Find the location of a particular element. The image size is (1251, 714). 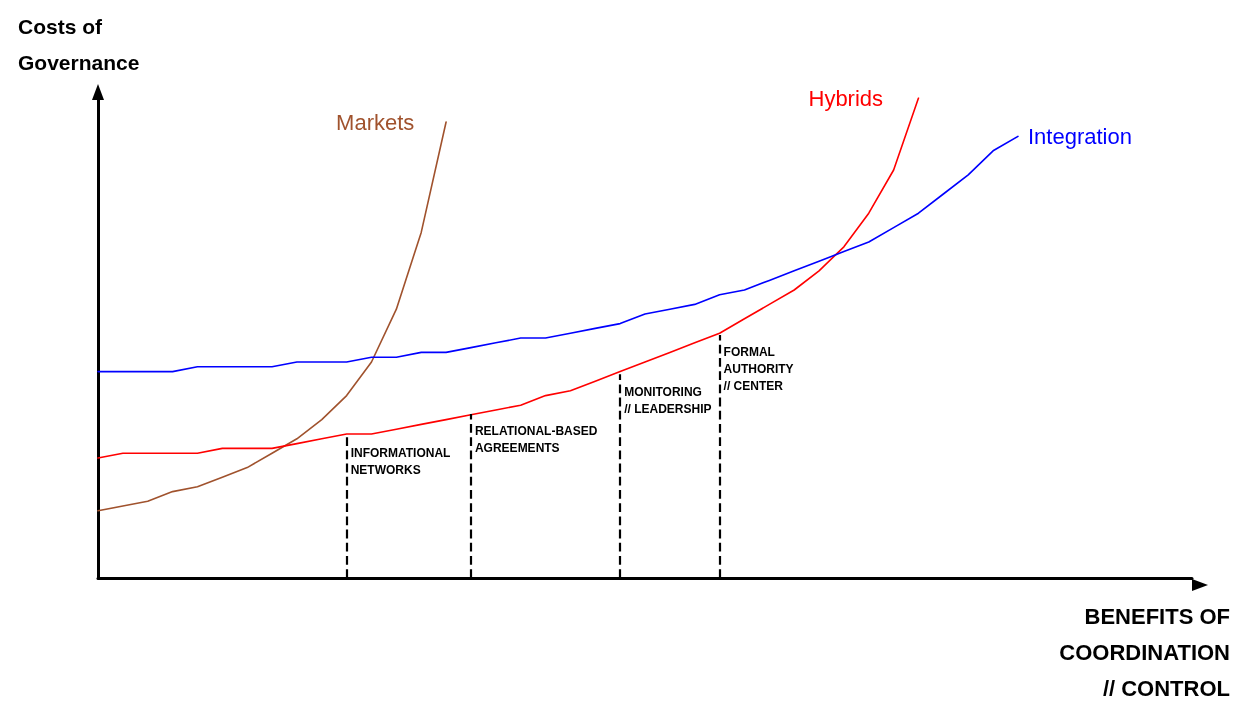

annotation: FORMAL AUTHORITY // CENTER is located at coordinates (758, 369).